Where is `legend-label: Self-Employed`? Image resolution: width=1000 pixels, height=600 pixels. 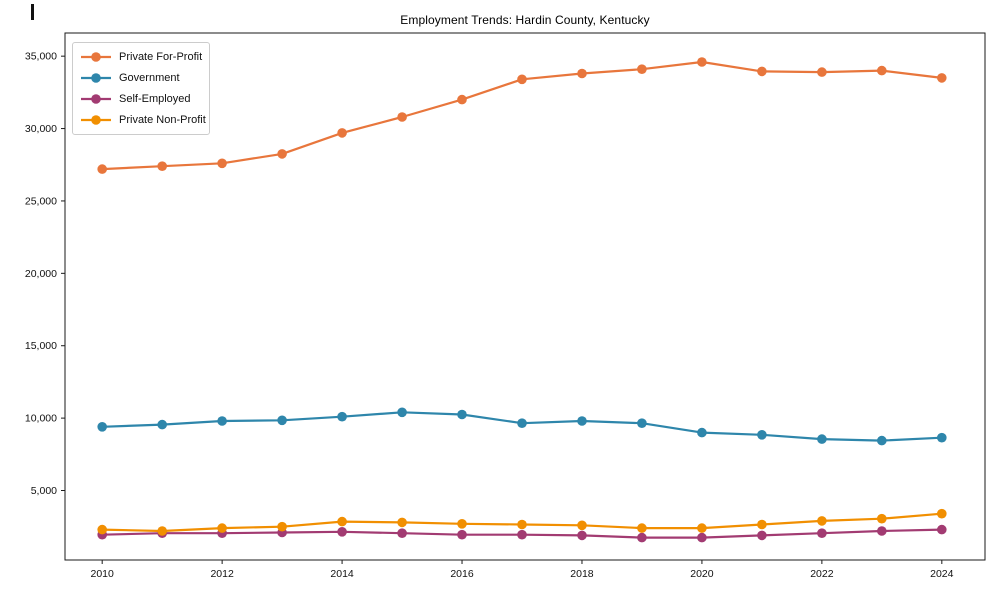 legend-label: Self-Employed is located at coordinates (155, 99).